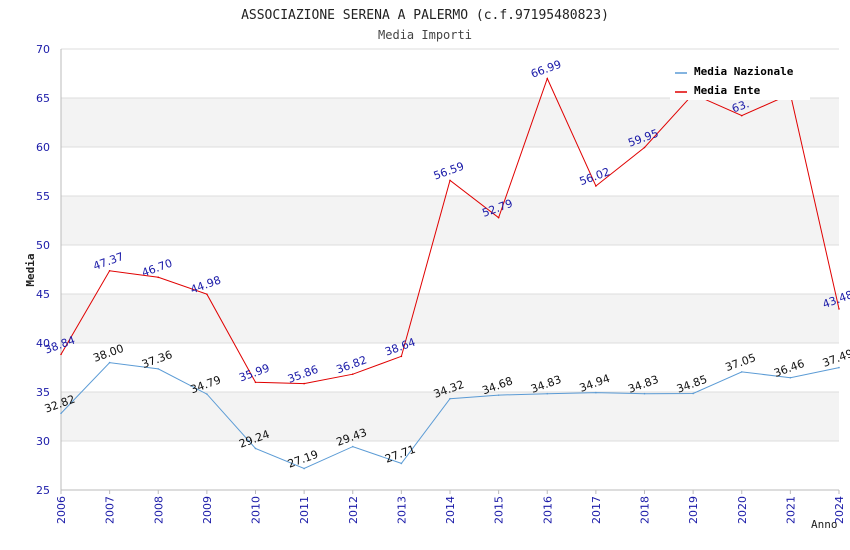 Image resolution: width=850 pixels, height=550 pixels. What do you see at coordinates (303, 459) in the screenshot?
I see `data-label: 27.19` at bounding box center [303, 459].